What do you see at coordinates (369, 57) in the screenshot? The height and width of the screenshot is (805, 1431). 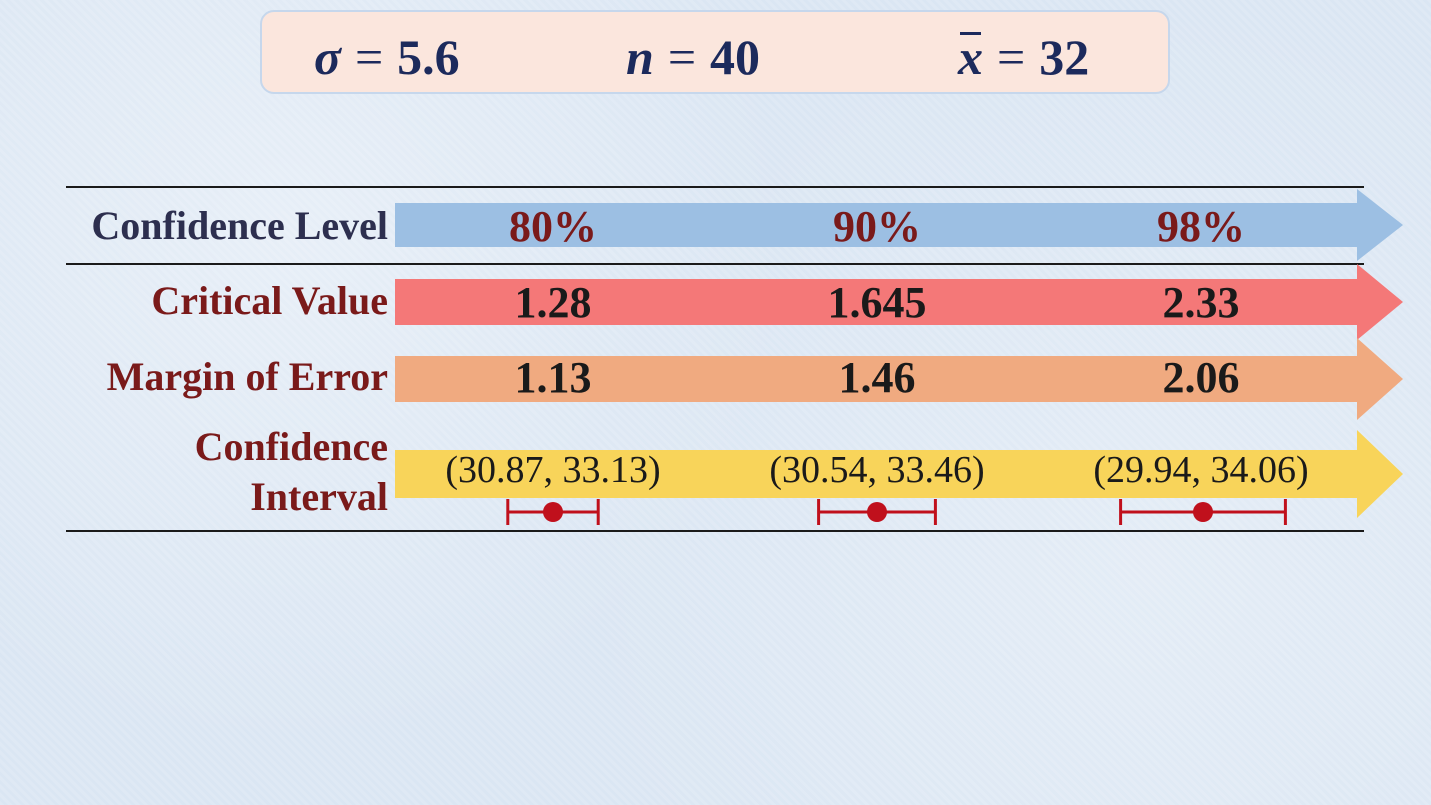 I see `sigma-equals: =` at bounding box center [369, 57].